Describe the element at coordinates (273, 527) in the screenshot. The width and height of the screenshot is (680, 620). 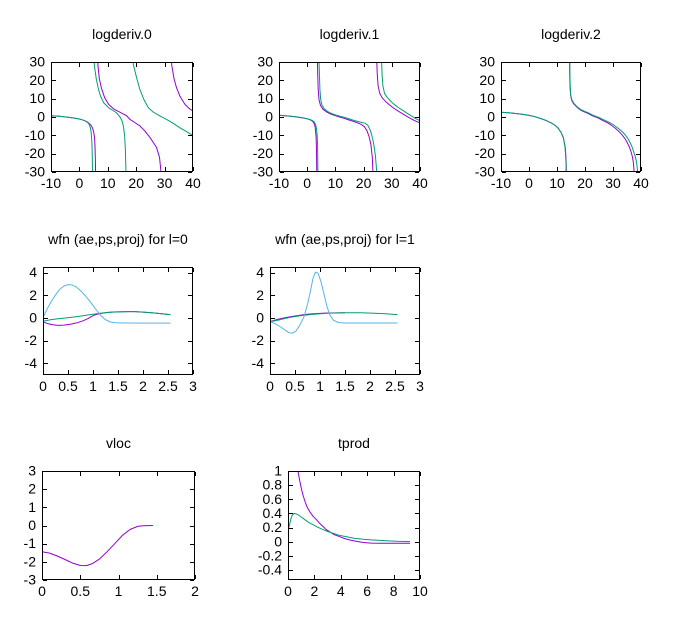
I see `y-tick-label: 0.2` at that location.